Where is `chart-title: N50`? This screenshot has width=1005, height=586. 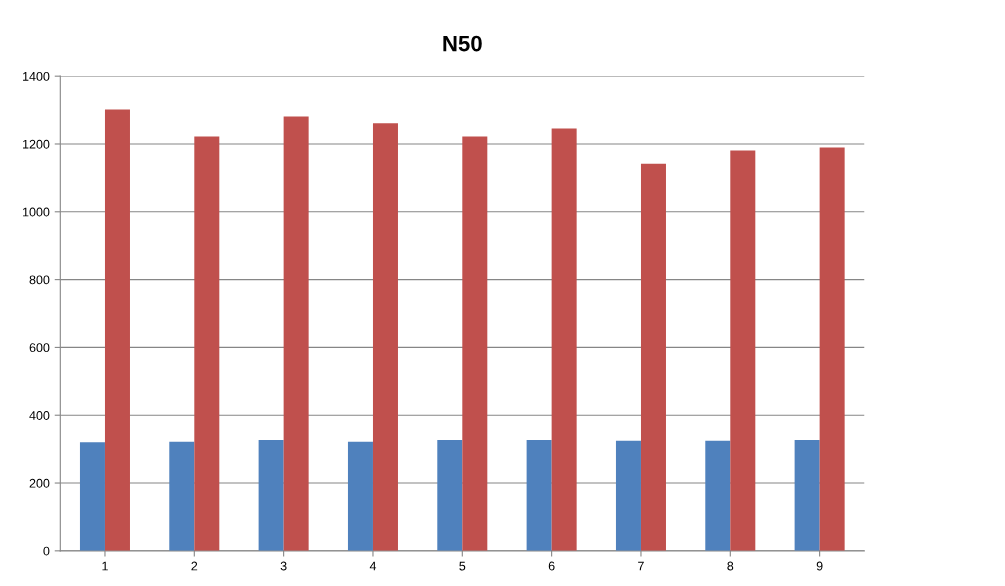 chart-title: N50 is located at coordinates (462, 43).